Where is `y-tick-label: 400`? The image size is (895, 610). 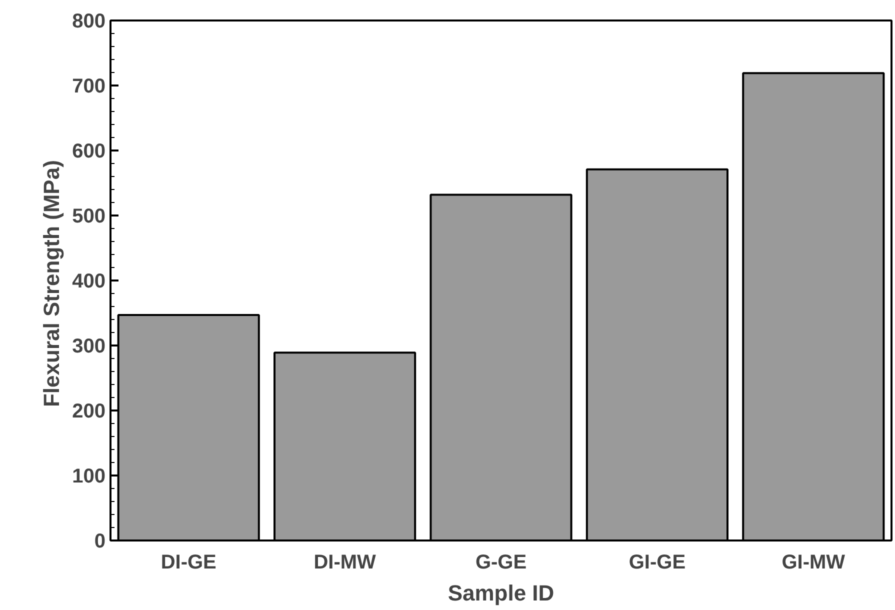 y-tick-label: 400 is located at coordinates (89, 281).